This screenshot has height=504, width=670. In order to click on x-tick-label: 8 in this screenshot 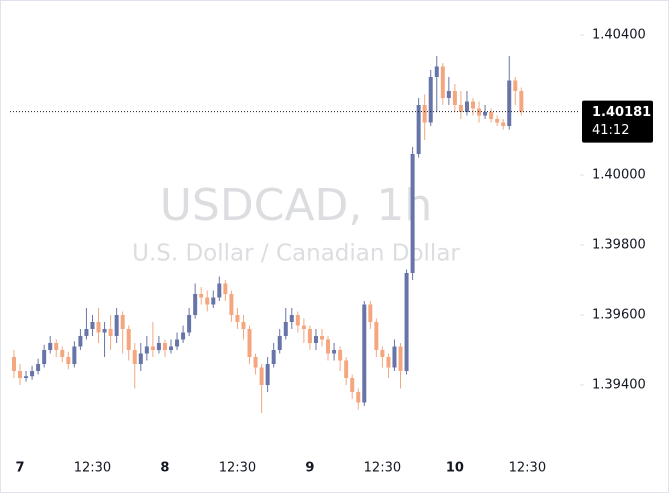, I will do `click(164, 468)`.